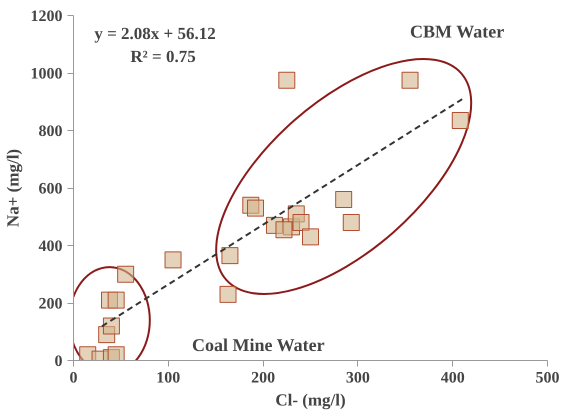 Image resolution: width=577 pixels, height=415 pixels. What do you see at coordinates (50, 189) in the screenshot?
I see `y-tick-label: 600` at bounding box center [50, 189].